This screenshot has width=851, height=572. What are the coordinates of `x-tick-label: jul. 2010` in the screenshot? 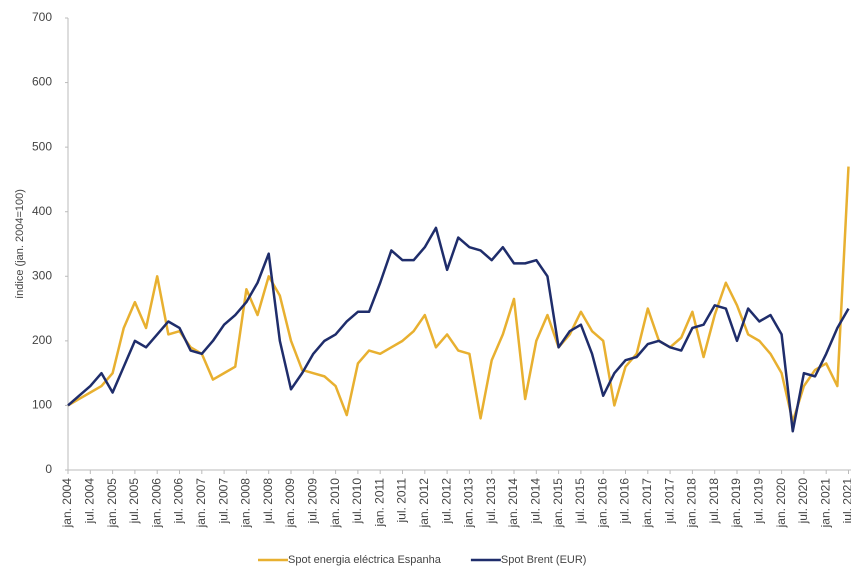 It's located at (357, 501).